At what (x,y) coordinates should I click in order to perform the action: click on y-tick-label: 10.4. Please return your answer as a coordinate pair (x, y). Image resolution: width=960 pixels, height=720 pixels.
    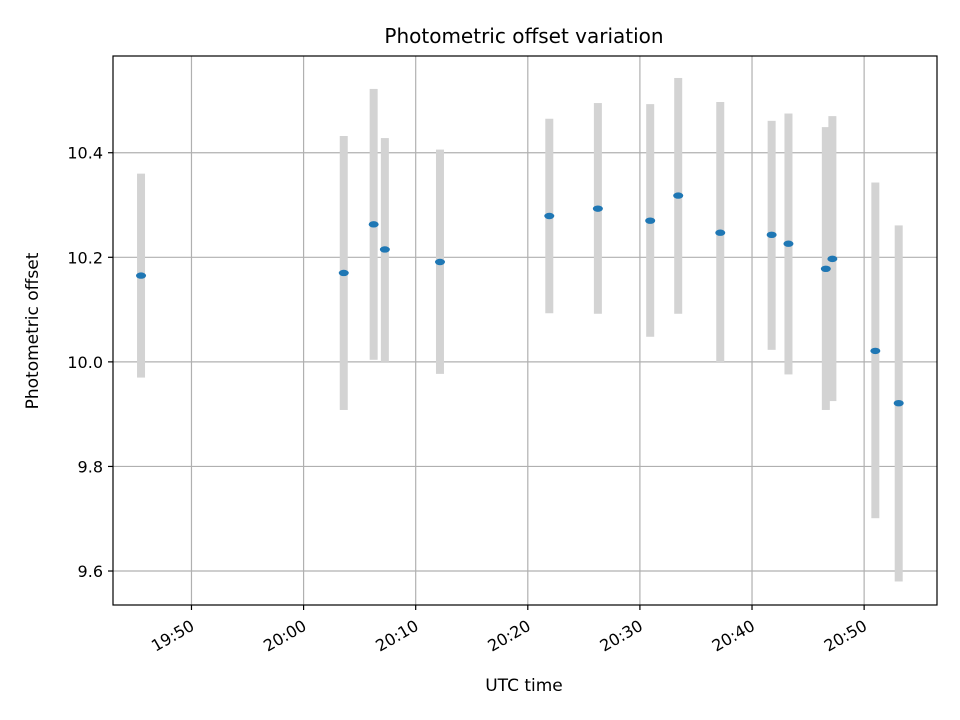
    Looking at the image, I should click on (85, 153).